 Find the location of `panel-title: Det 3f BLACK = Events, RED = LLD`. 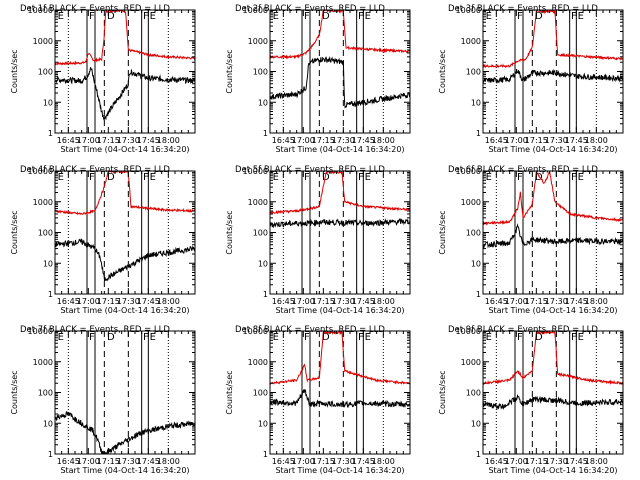

panel-title: Det 3f BLACK = Events, RED = LLD is located at coordinates (523, 9).